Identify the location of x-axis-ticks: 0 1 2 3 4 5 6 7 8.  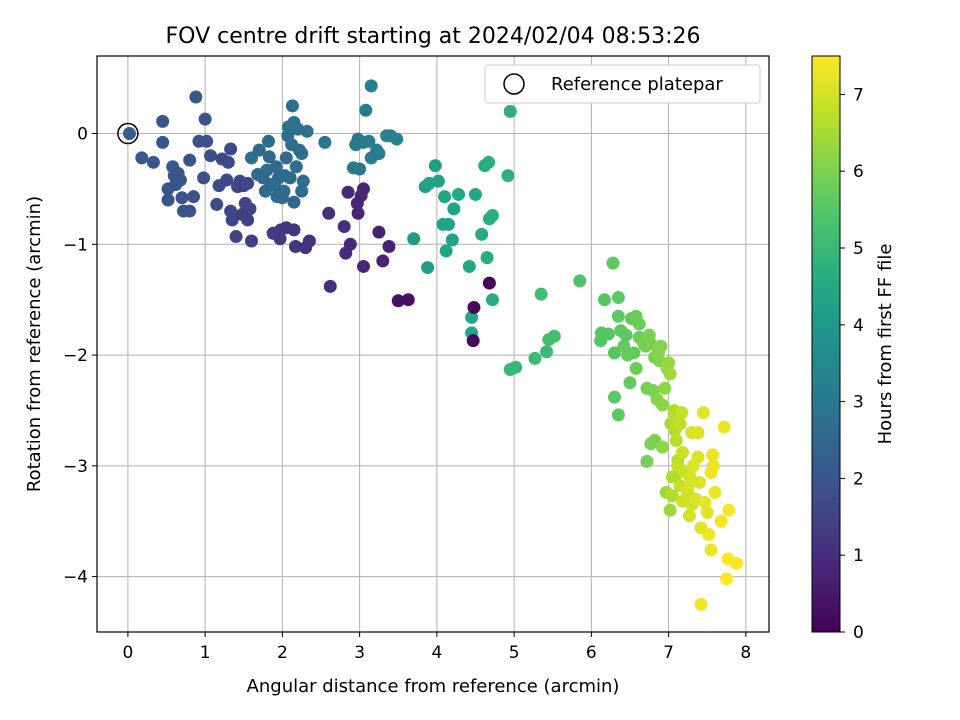
(436, 647).